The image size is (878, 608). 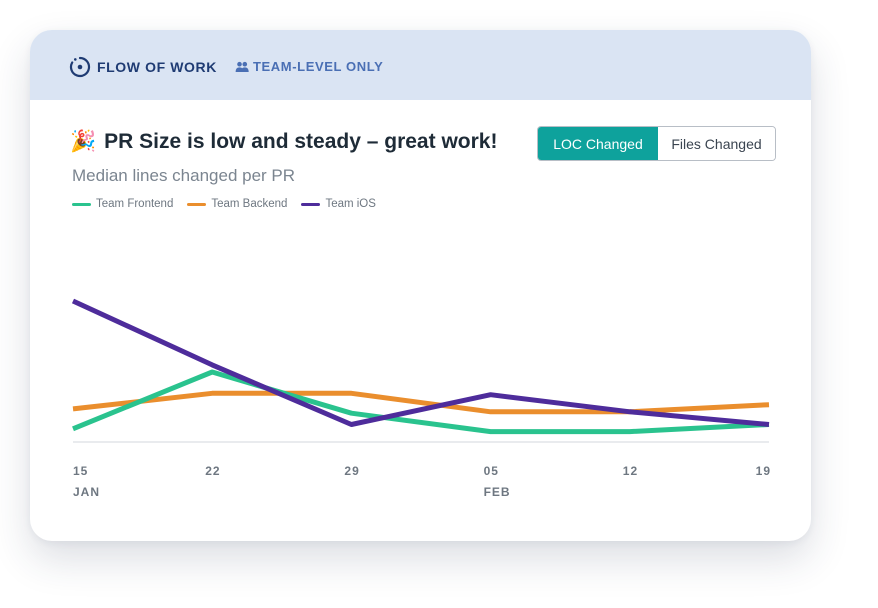 What do you see at coordinates (242, 66) in the screenshot?
I see `people-icon` at bounding box center [242, 66].